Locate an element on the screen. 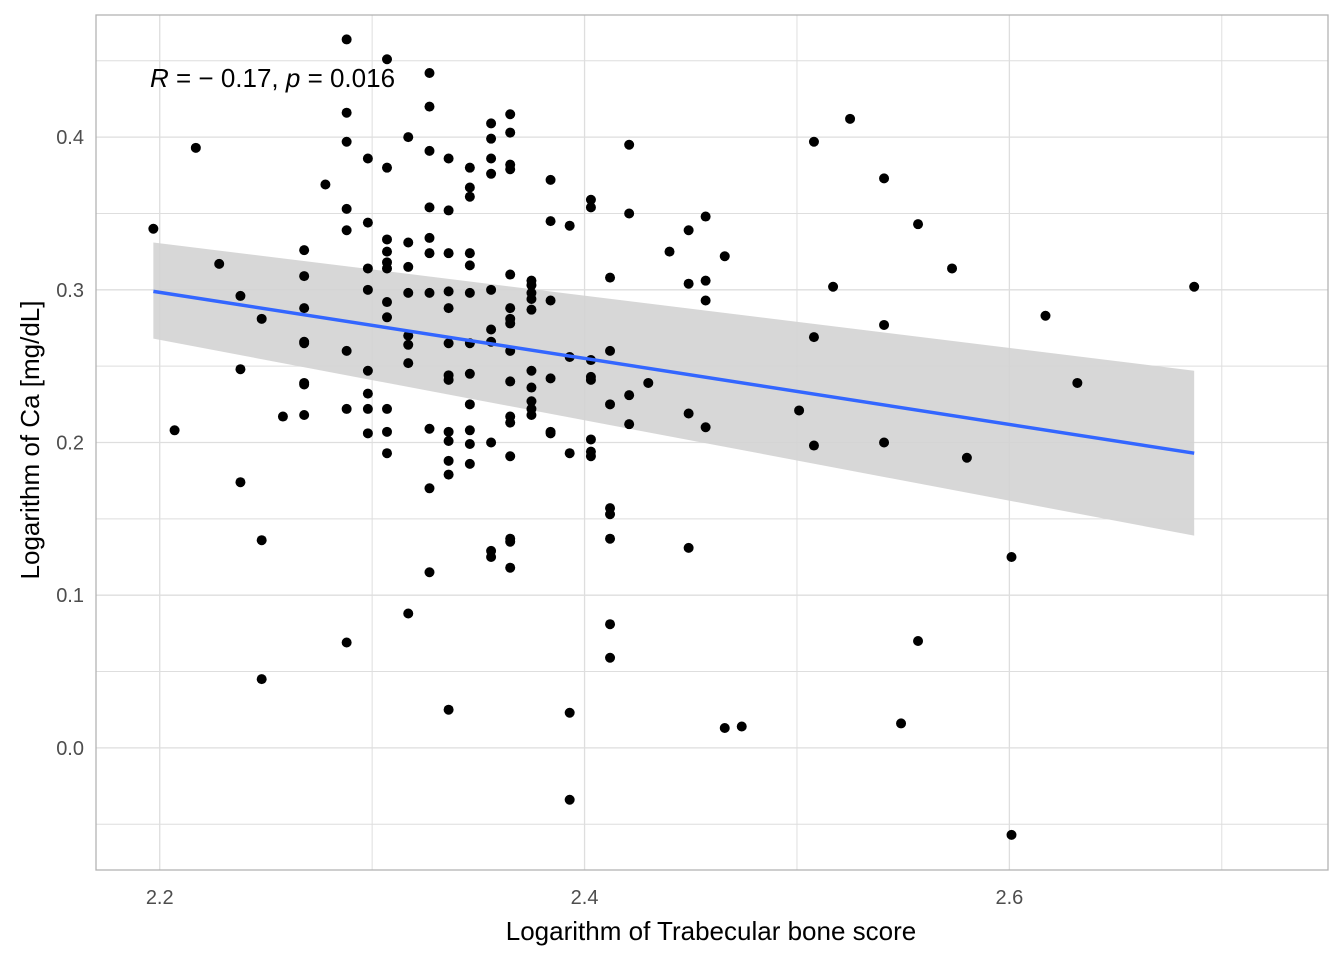 The image size is (1344, 960). x-tick-labels: 2.2 2.4 2.6 is located at coordinates (584, 898).